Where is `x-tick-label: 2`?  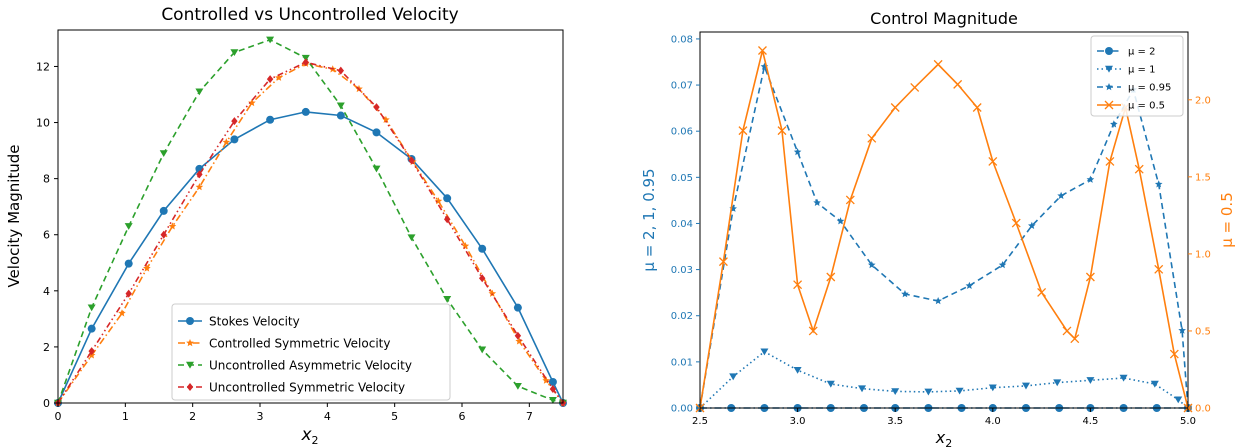 x-tick-label: 2 is located at coordinates (192, 416).